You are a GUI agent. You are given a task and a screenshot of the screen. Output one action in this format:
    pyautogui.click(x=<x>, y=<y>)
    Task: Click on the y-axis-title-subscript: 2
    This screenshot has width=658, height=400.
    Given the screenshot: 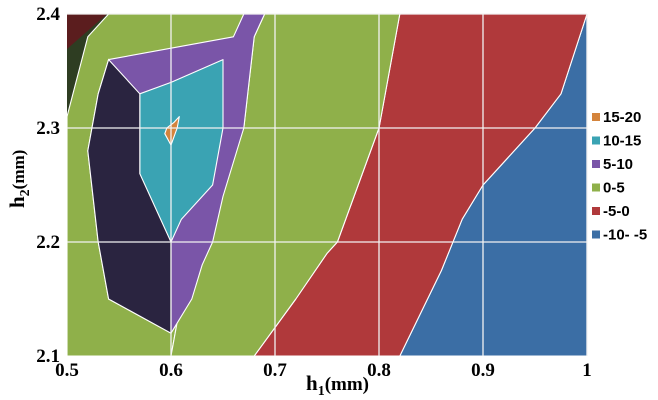 What is the action you would take?
    pyautogui.click(x=25, y=192)
    